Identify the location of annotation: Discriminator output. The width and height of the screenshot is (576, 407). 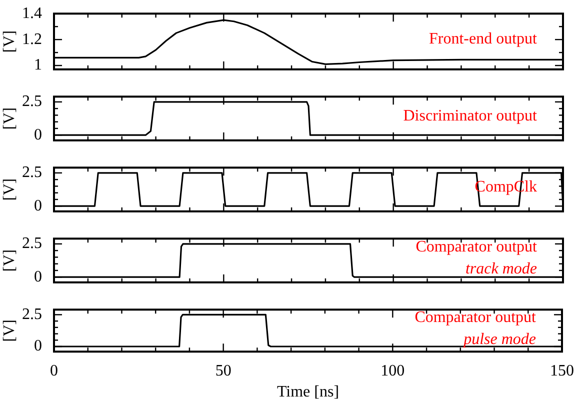
(470, 116).